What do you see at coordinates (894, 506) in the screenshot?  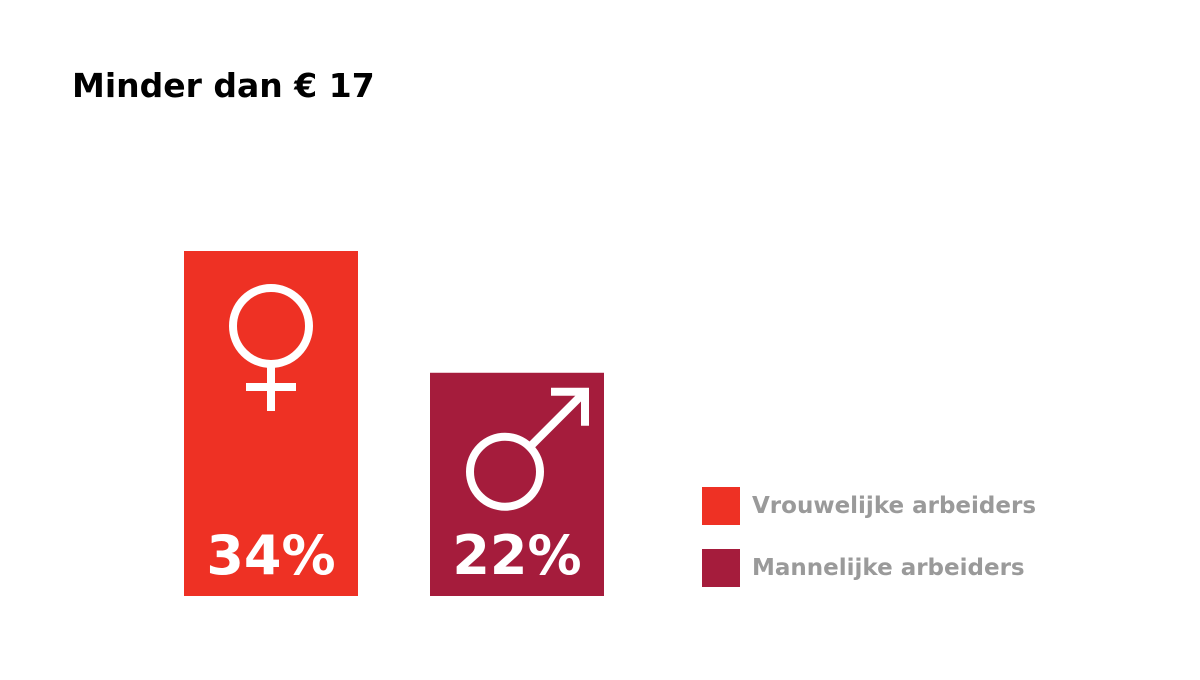 I see `legend-label-female: Vrouwelijke arbeiders` at bounding box center [894, 506].